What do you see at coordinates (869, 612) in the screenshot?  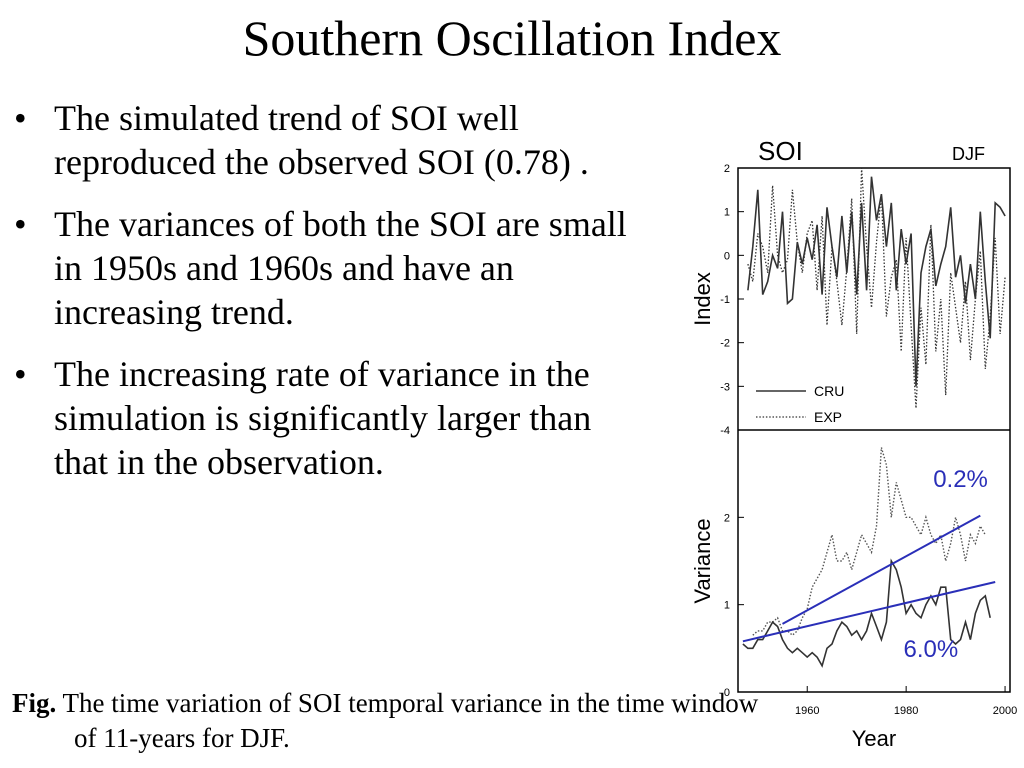 I see `cru-trend-line` at bounding box center [869, 612].